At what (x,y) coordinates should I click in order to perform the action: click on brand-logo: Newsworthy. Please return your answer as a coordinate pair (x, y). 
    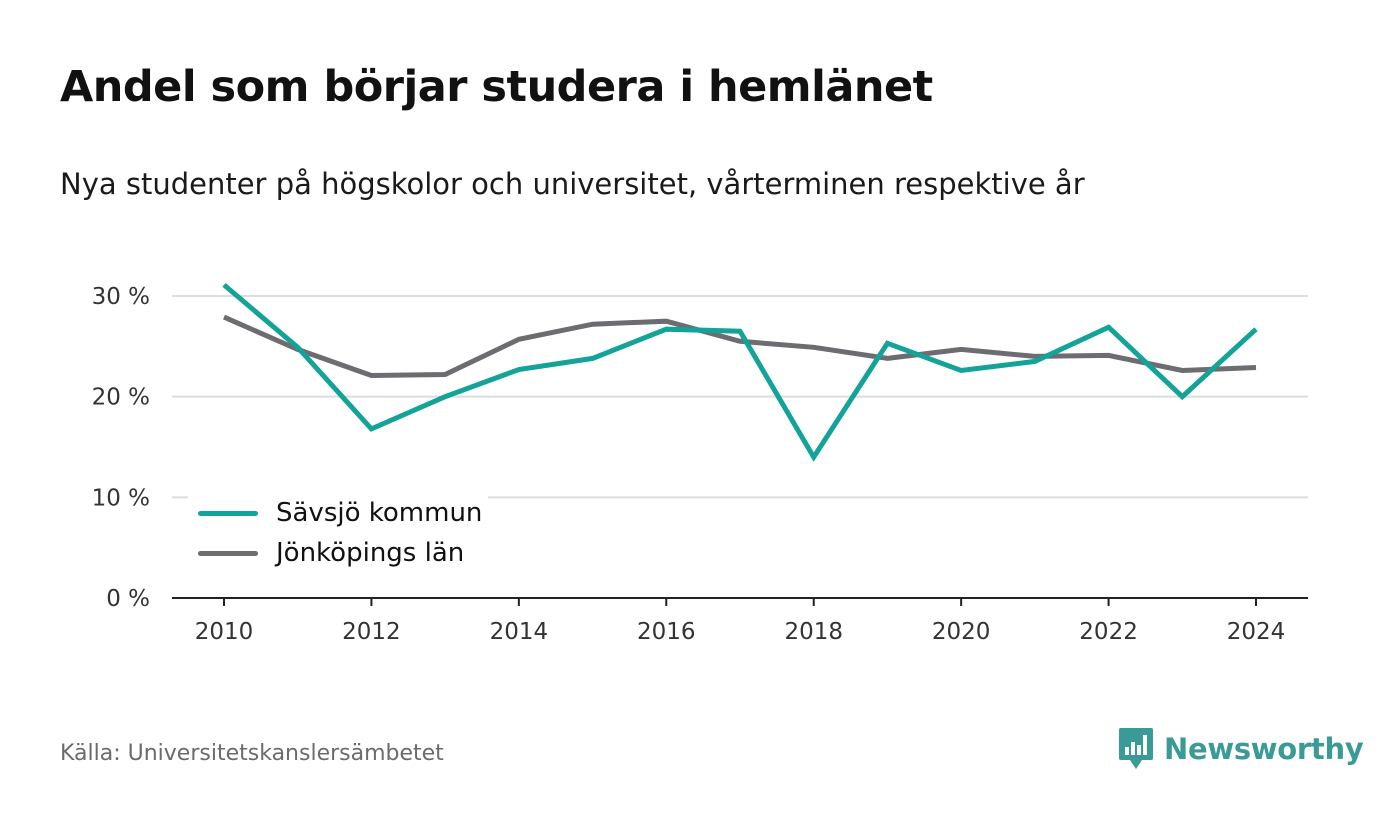
    Looking at the image, I should click on (1241, 749).